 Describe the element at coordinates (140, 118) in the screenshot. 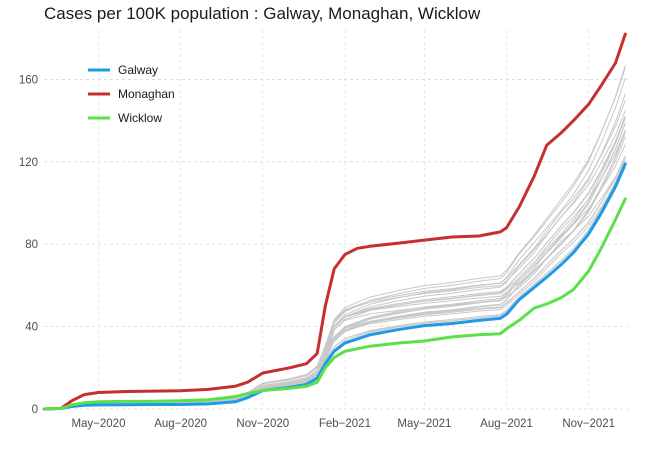

I see `legend-label-wicklow: Wicklow` at that location.